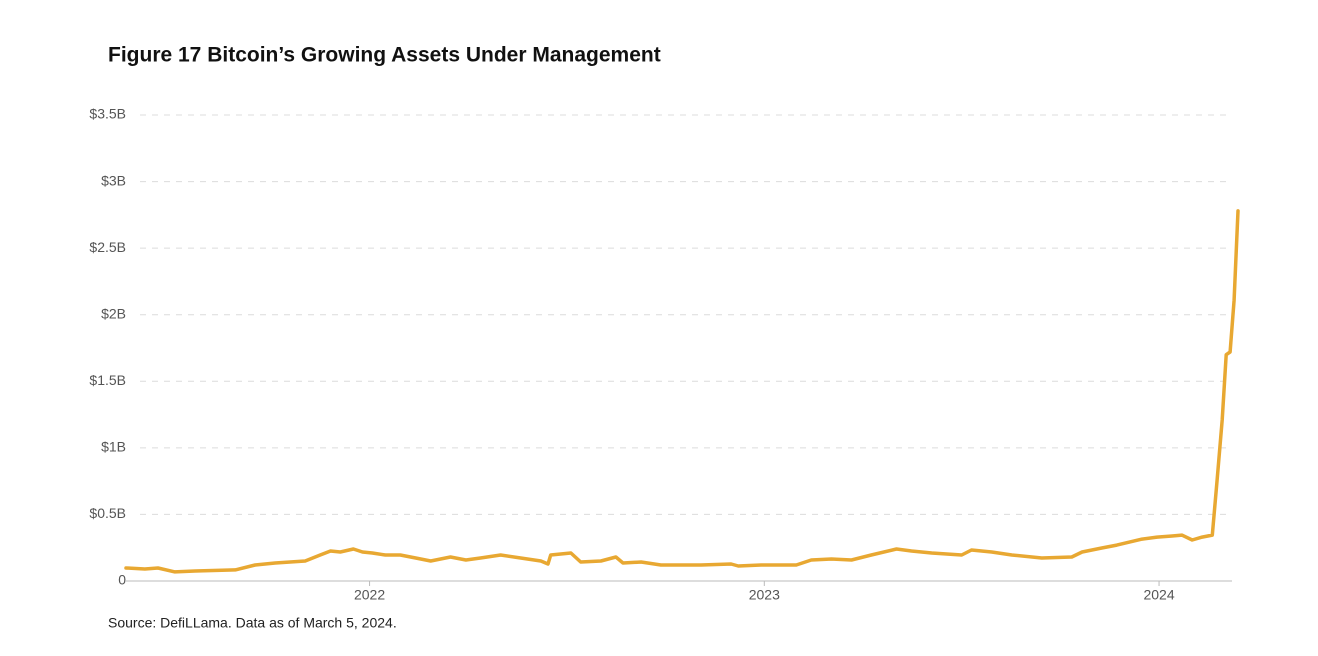  I want to click on x-tick-label: 2023, so click(764, 595).